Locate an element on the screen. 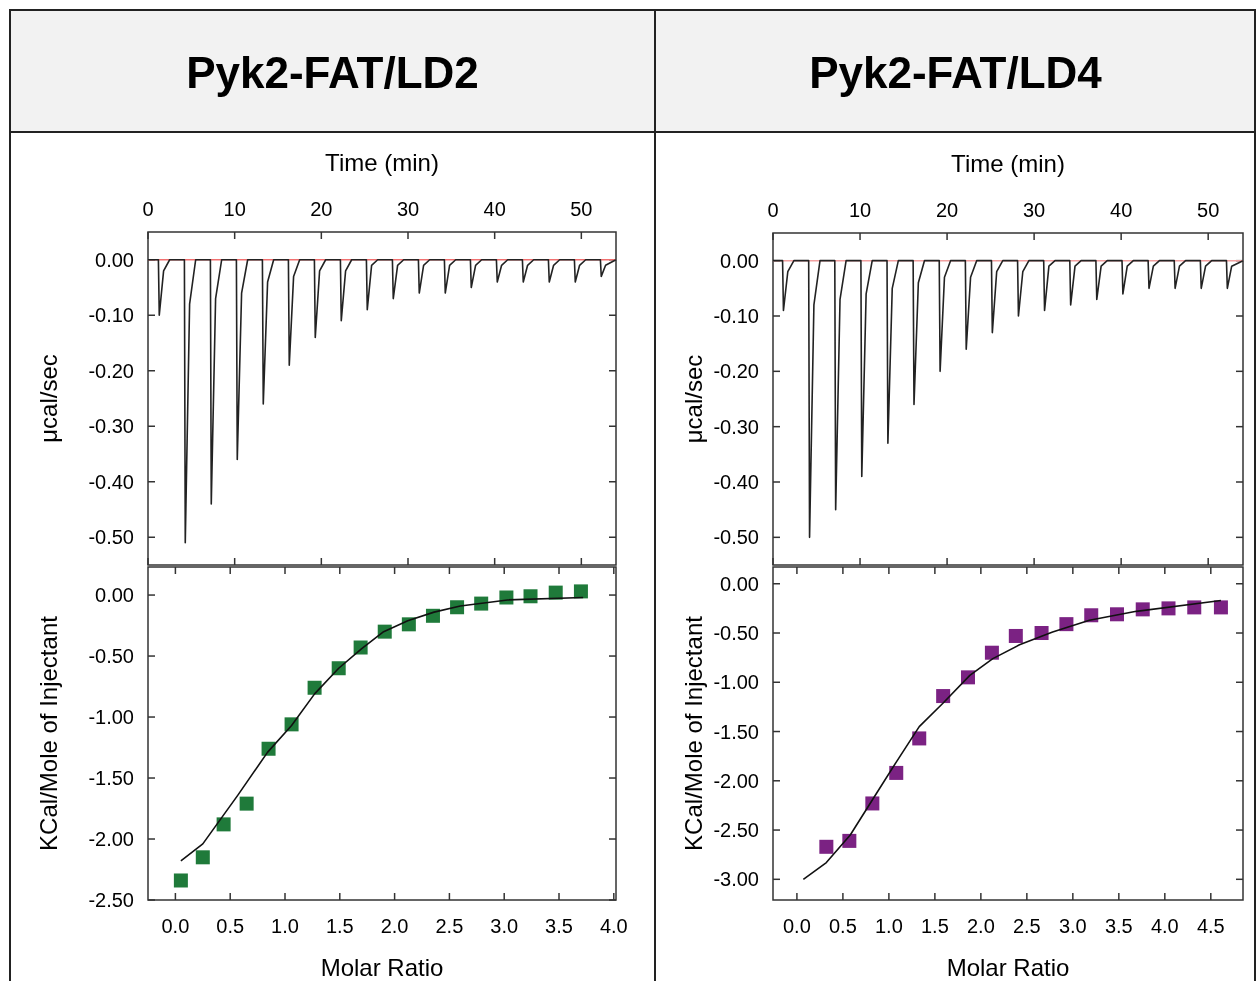  y-tick-label: -3.00 is located at coordinates (736, 879).